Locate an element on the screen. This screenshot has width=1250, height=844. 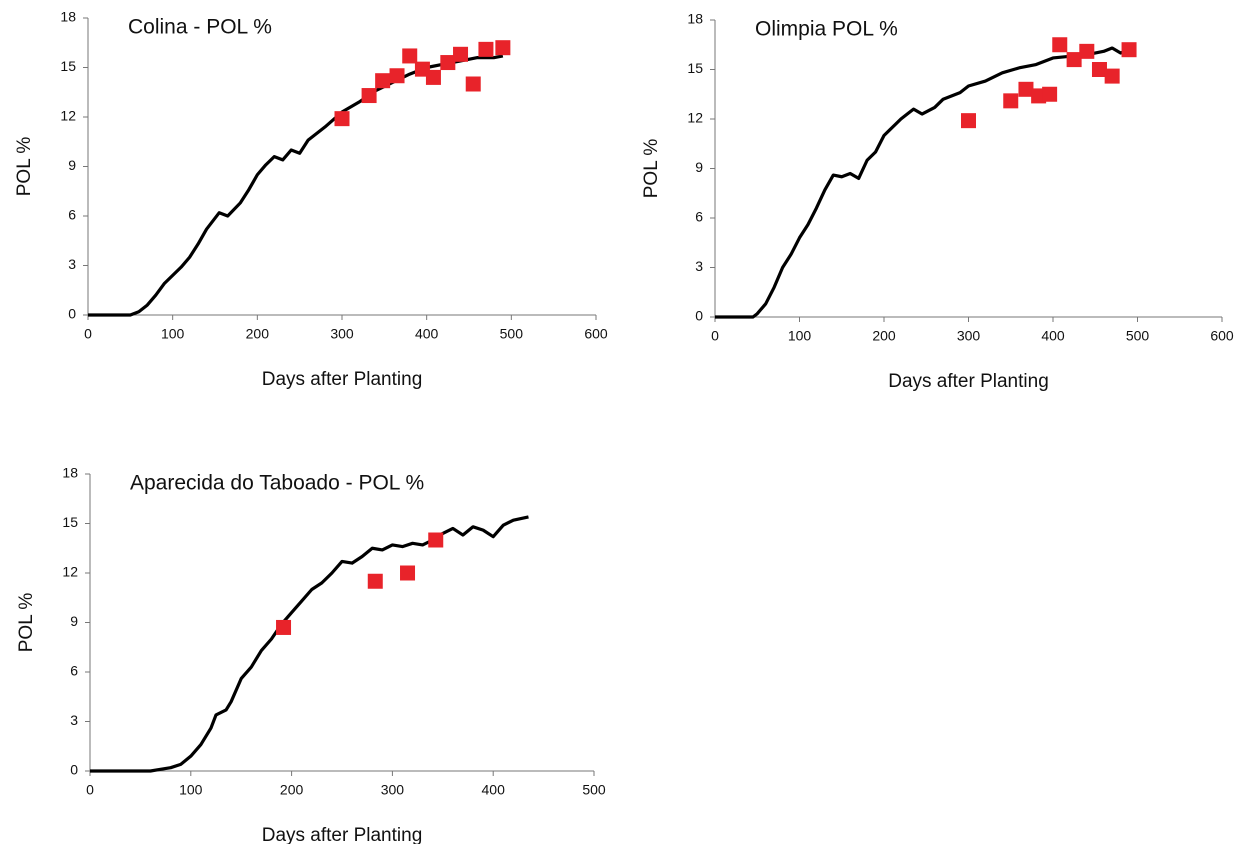
chart-title: Olimpia POL % is located at coordinates (826, 29).